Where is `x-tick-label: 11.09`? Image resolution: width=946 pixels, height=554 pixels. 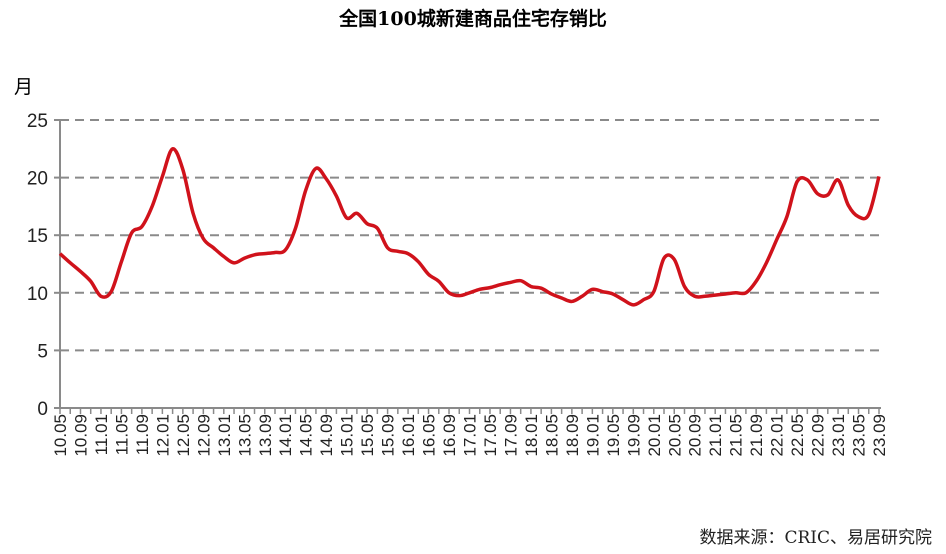
x-tick-label: 11.09 is located at coordinates (142, 434).